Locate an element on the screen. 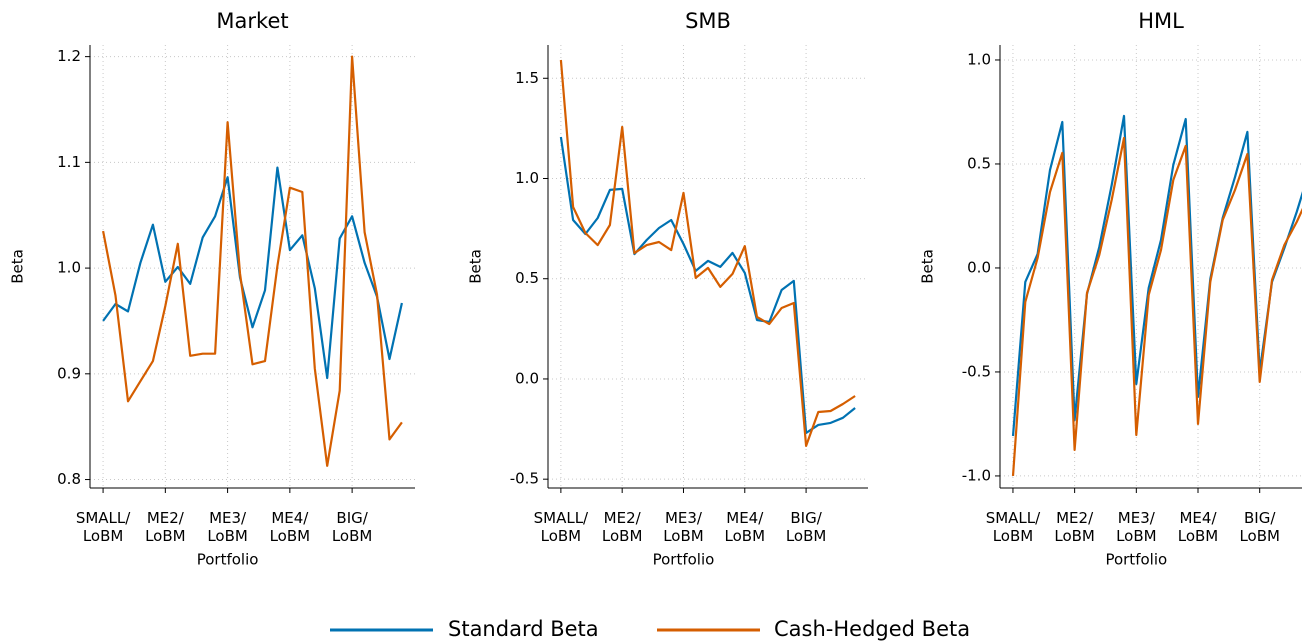  chart-title: HML is located at coordinates (1161, 21).